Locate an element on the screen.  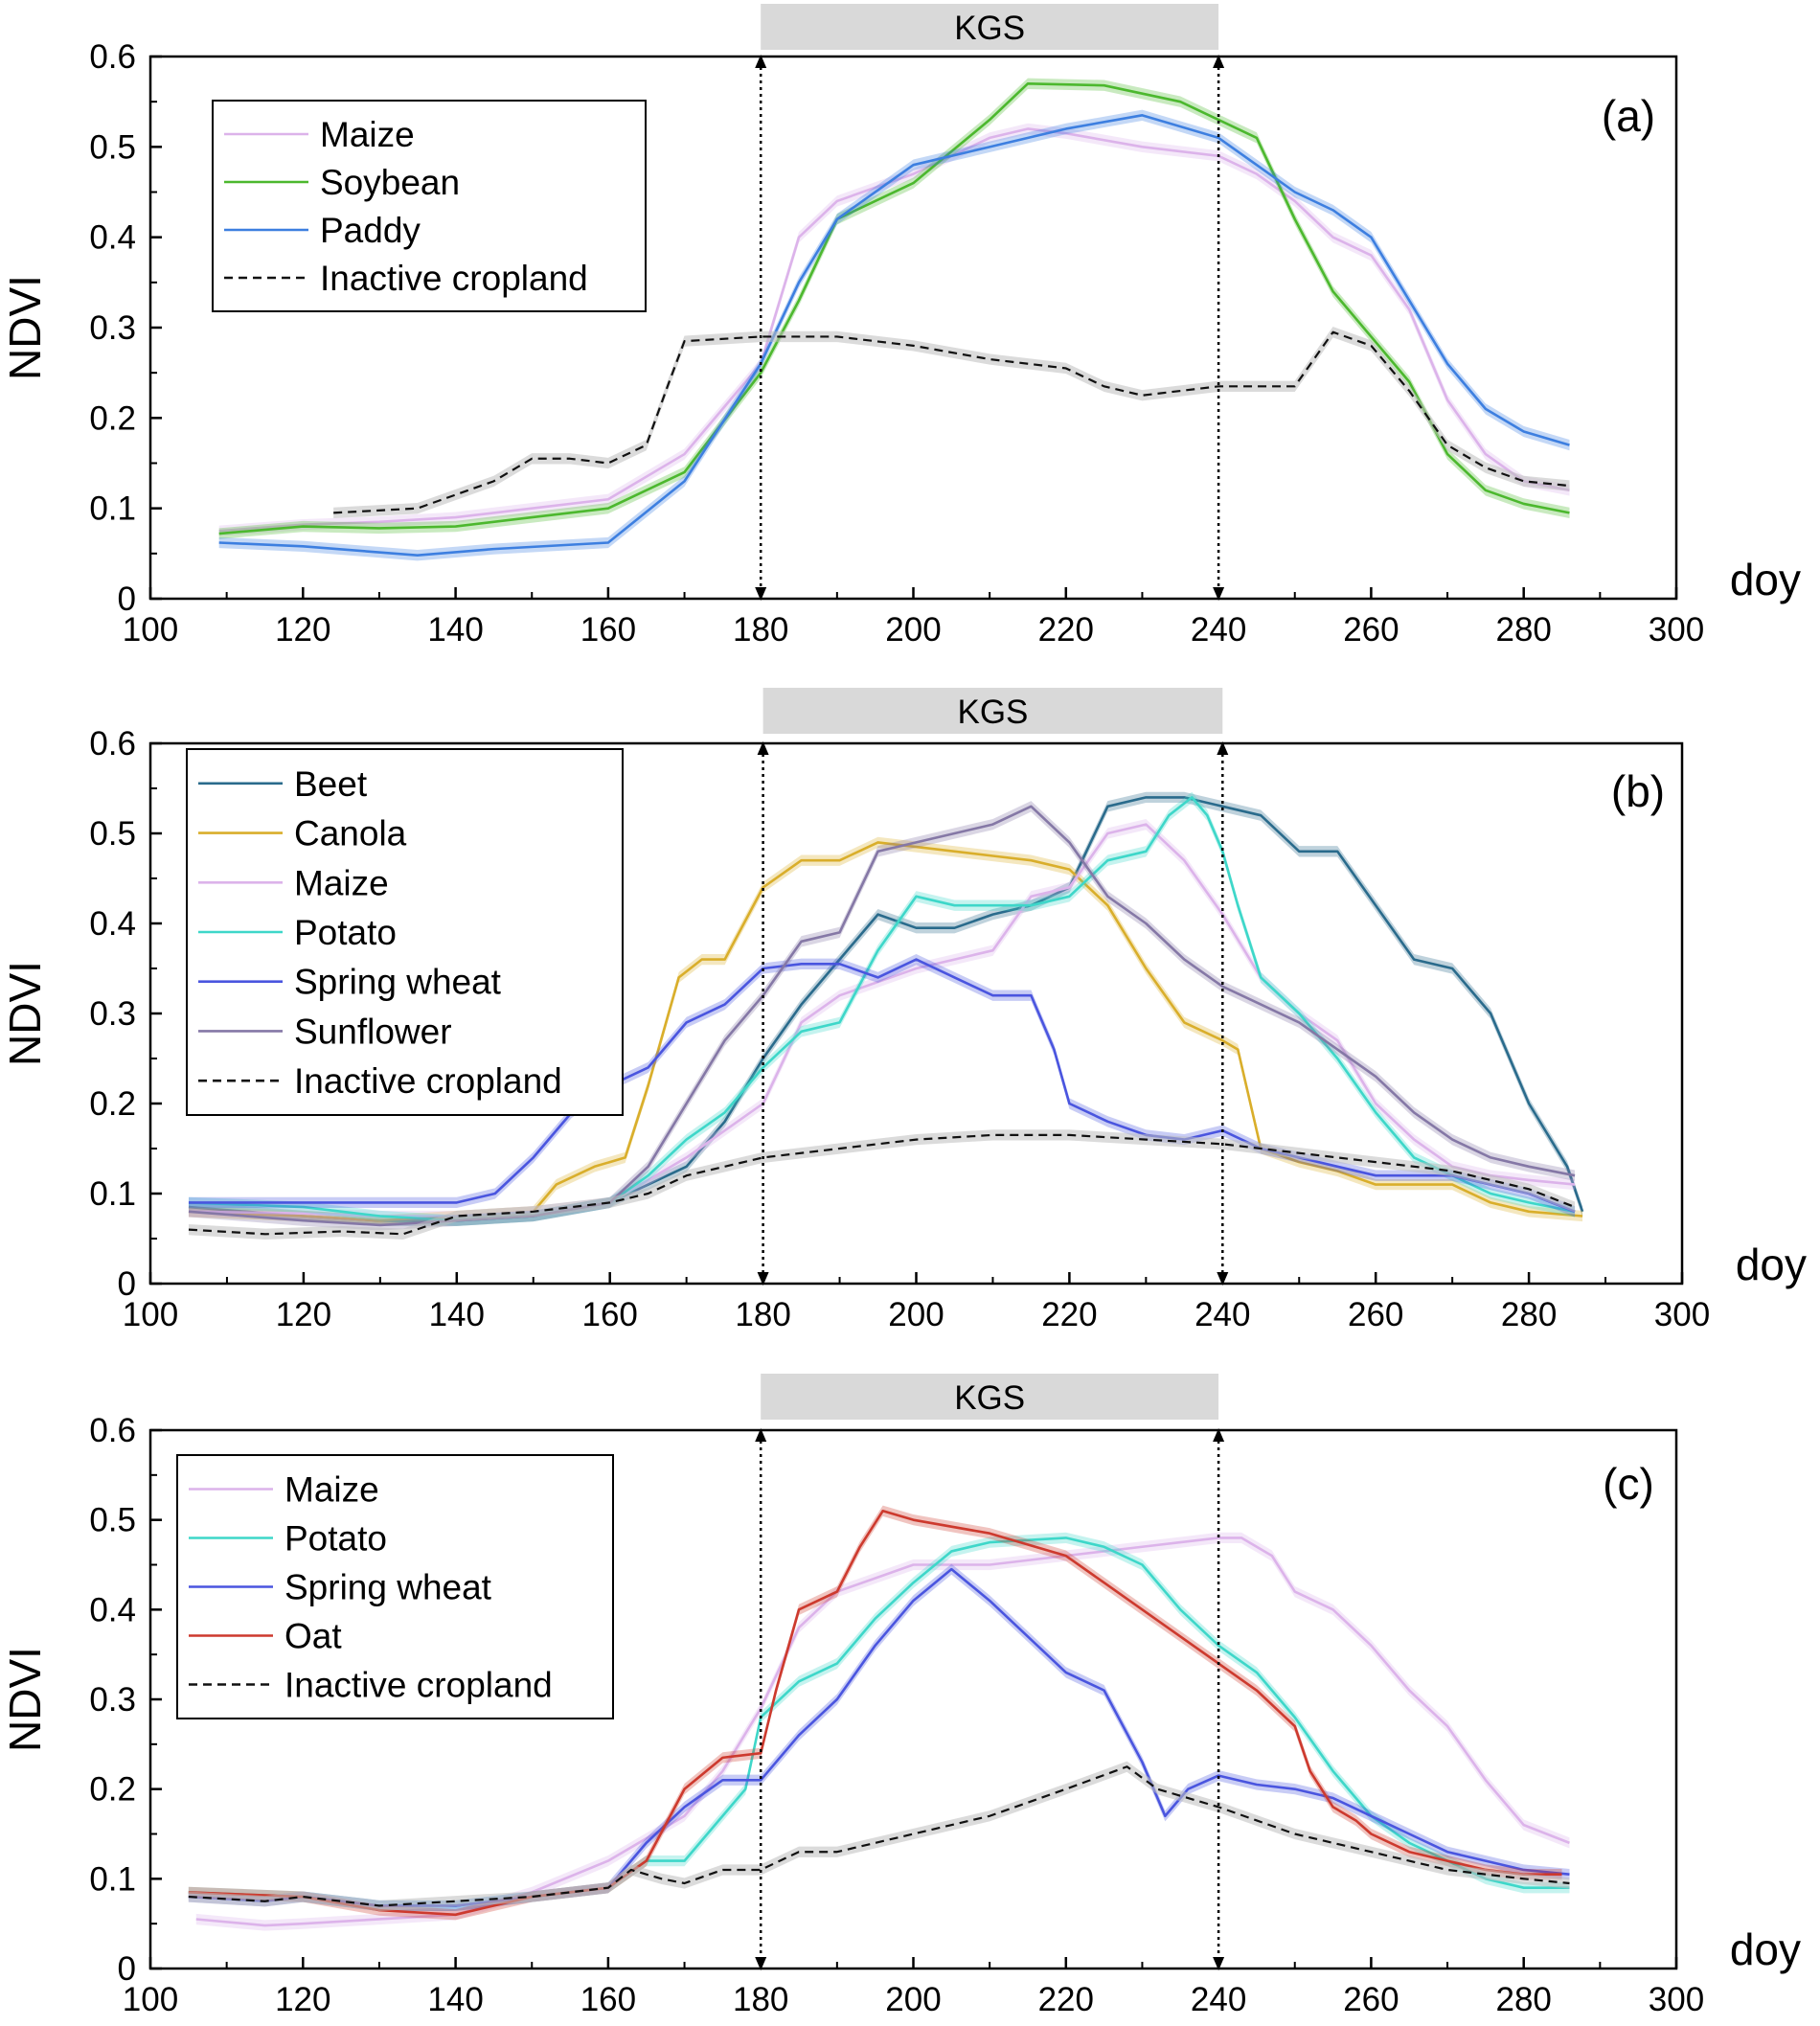
legend-entry: Sunflower is located at coordinates (373, 1031).